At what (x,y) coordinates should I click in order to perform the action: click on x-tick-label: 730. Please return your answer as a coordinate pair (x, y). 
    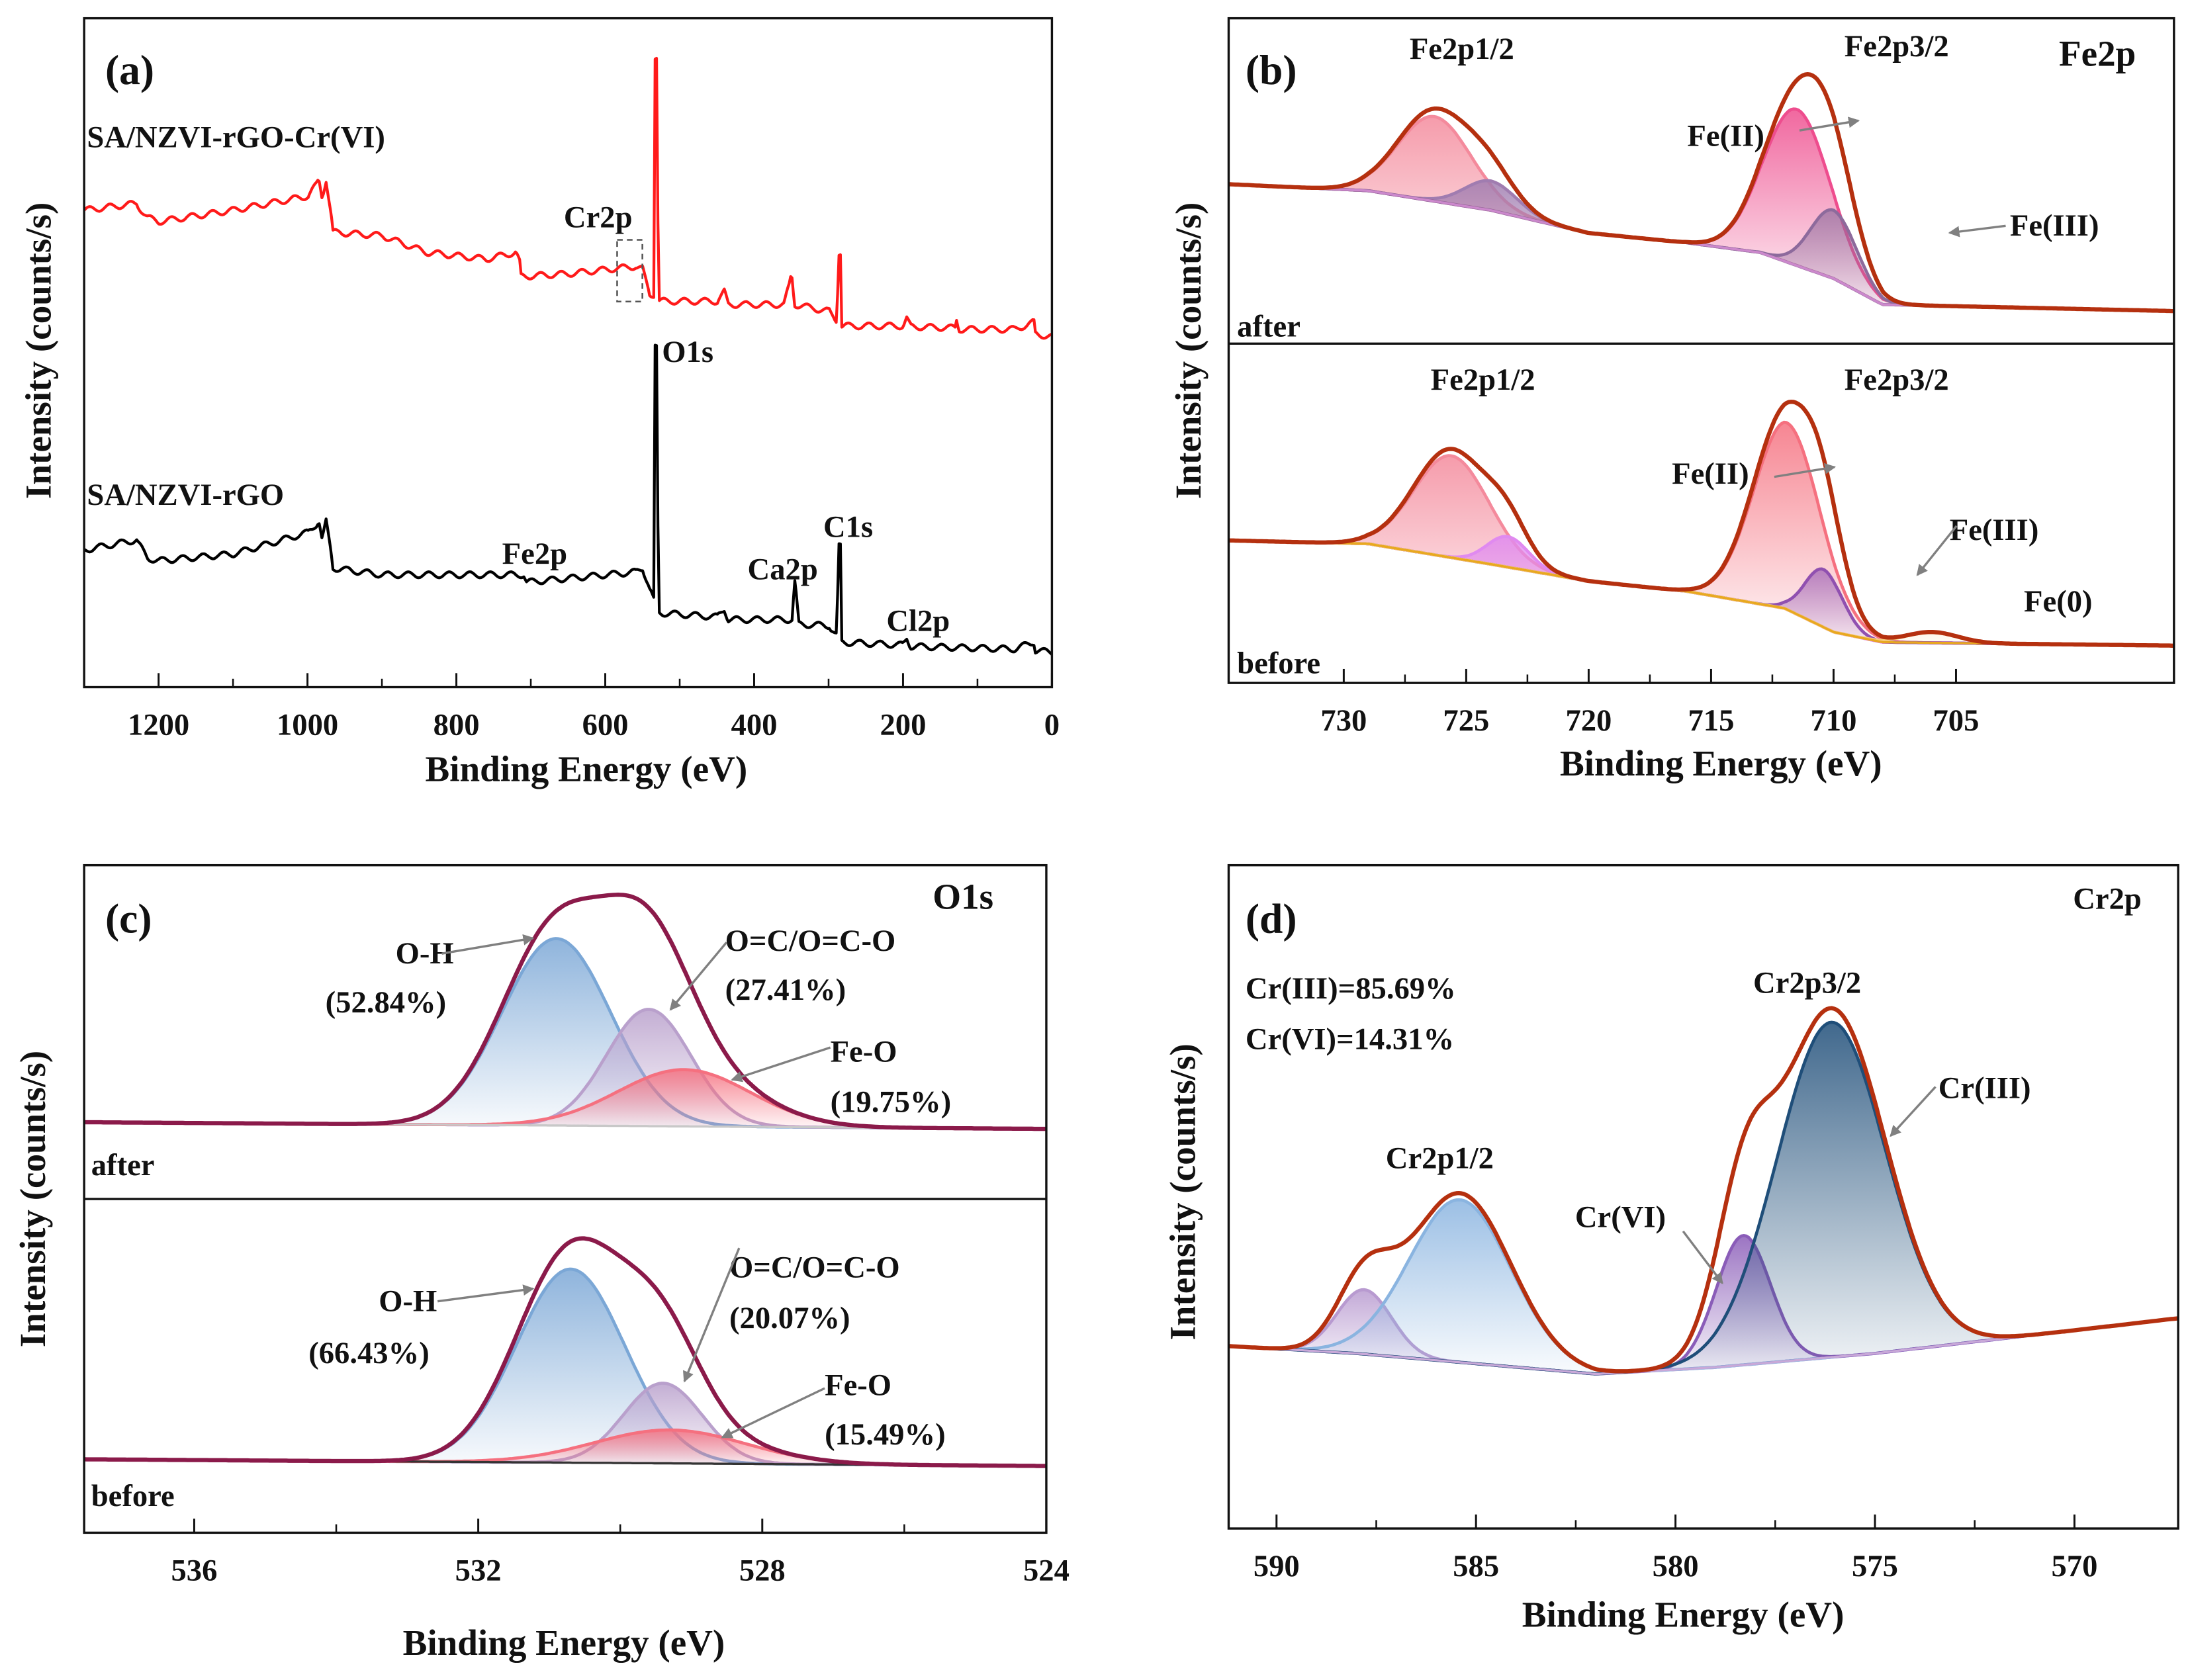
    Looking at the image, I should click on (1343, 720).